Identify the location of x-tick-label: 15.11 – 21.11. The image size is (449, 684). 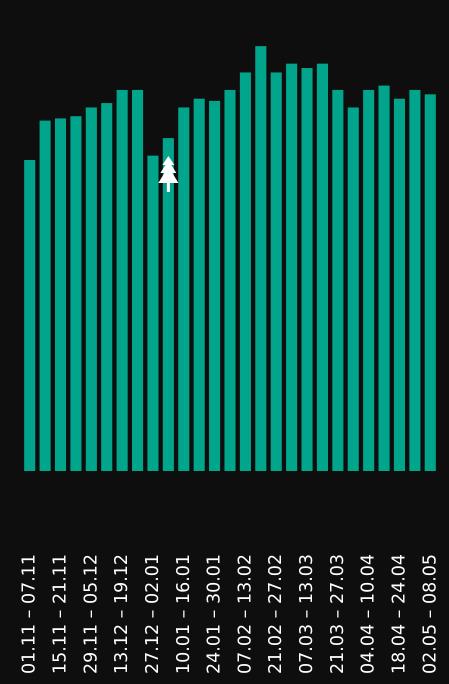
(61, 614).